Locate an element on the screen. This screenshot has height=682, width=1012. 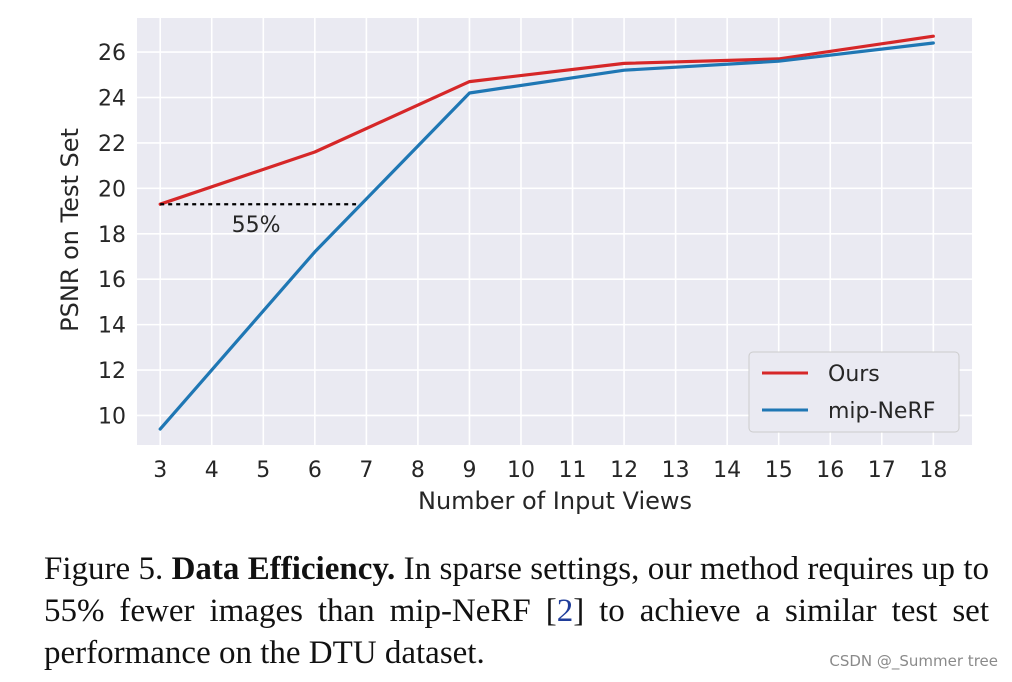
y-tick-label: 12 is located at coordinates (112, 371).